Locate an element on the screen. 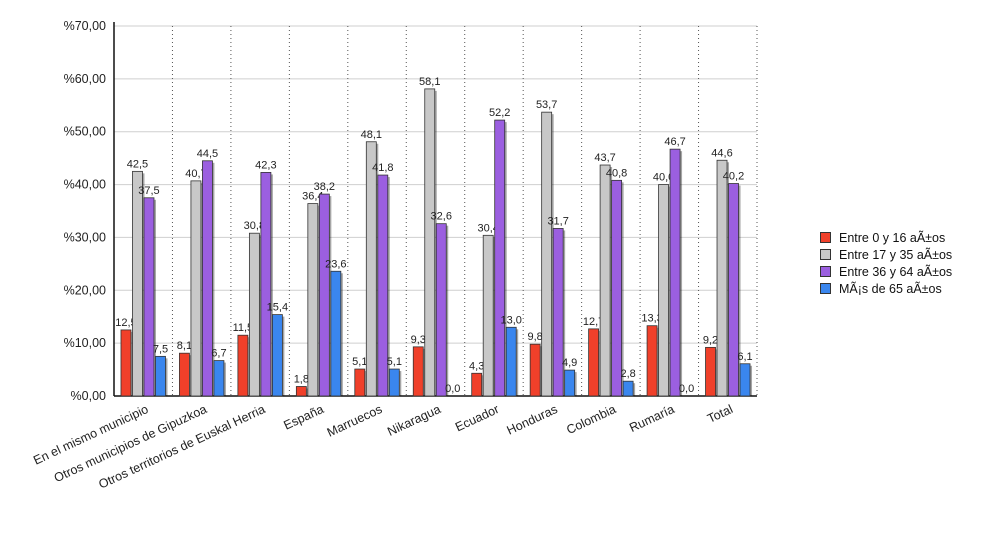  x-tick-label: Marruecos is located at coordinates (354, 421).